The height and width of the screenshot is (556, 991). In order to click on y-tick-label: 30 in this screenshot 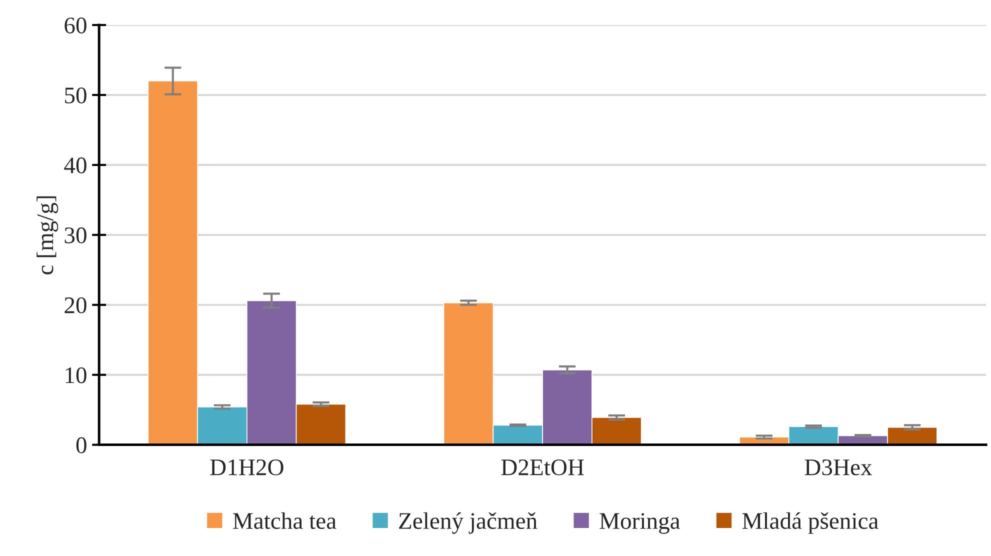, I will do `click(75, 235)`.